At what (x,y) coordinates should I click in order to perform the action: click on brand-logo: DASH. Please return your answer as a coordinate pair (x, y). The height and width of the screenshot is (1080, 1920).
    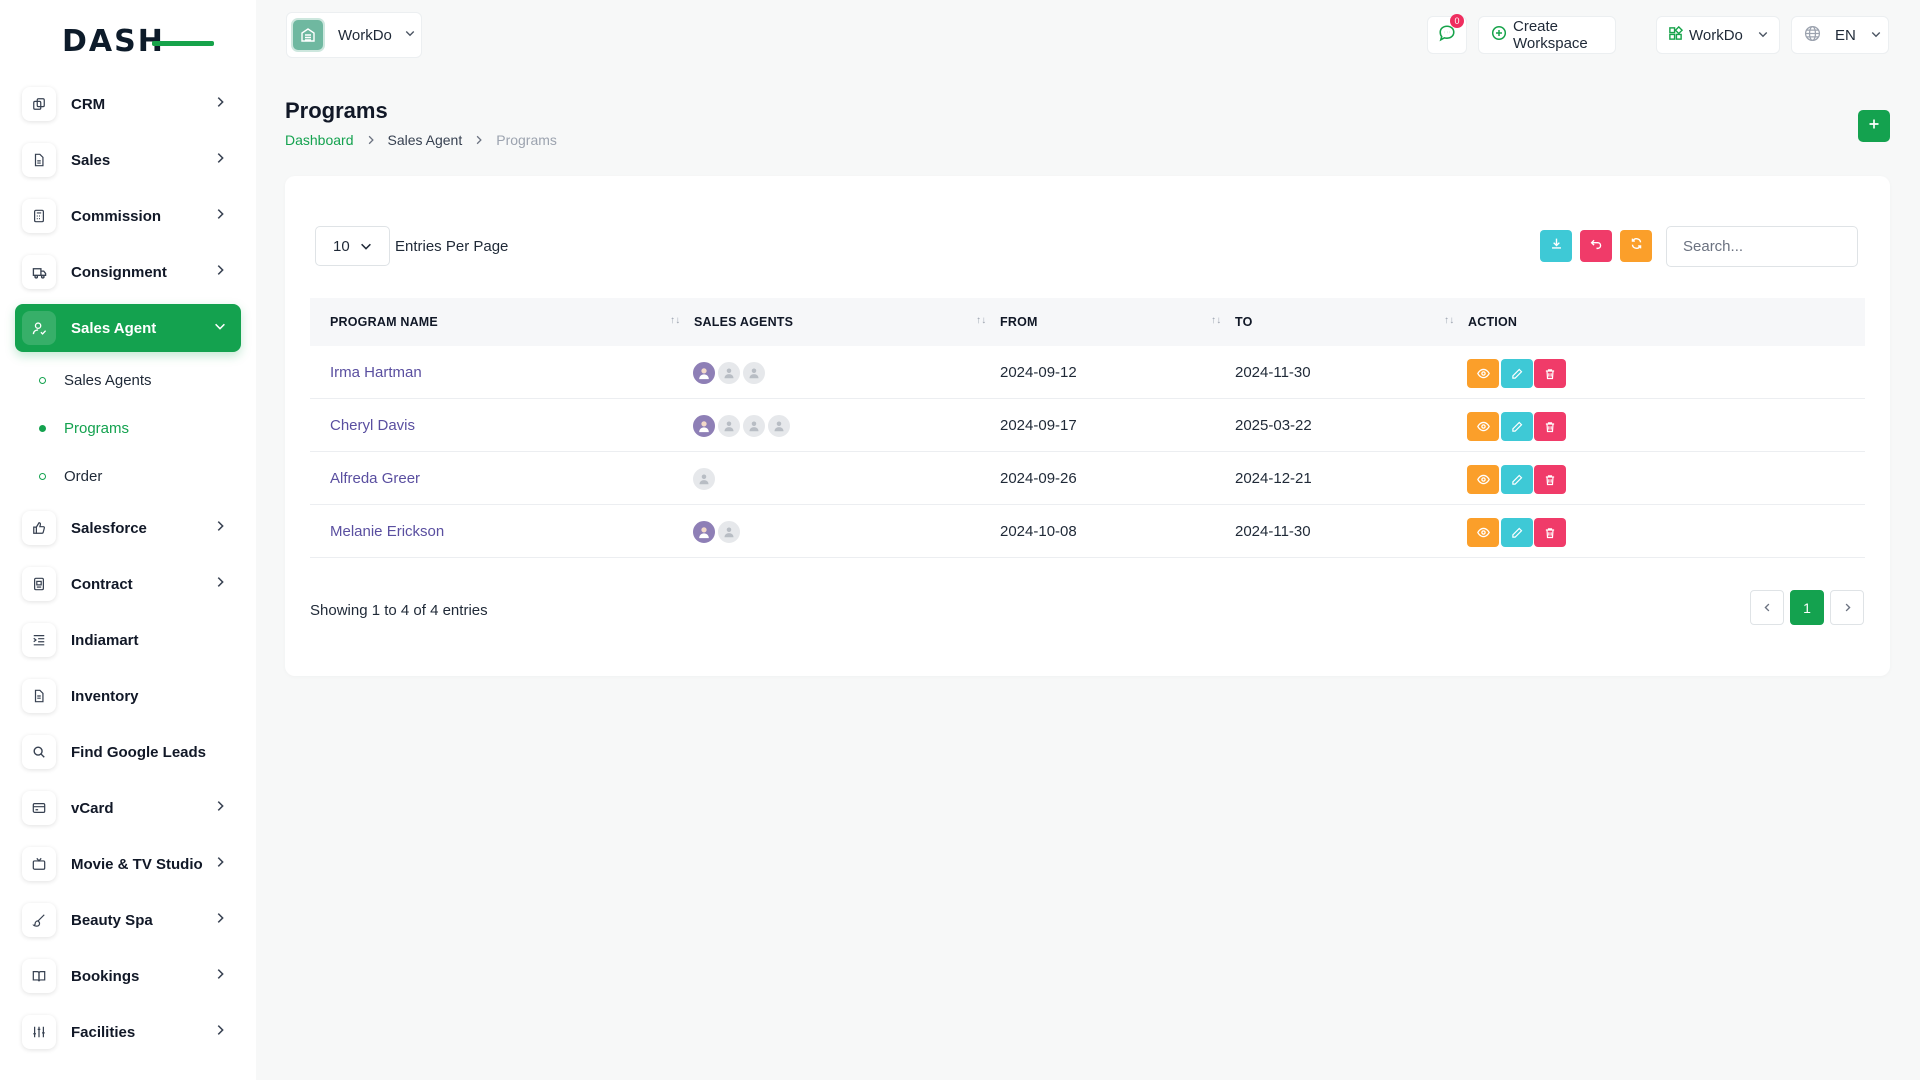
    Looking at the image, I should click on (138, 42).